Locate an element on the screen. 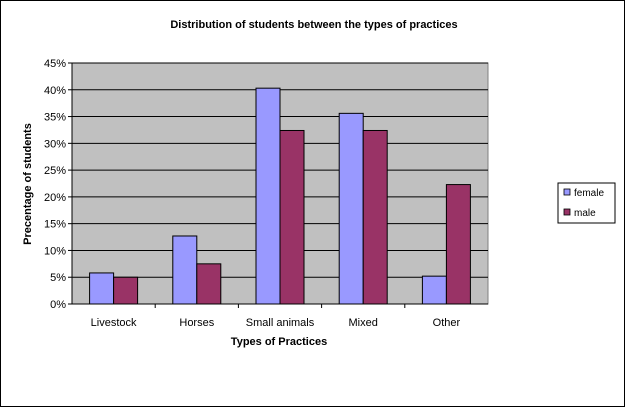 This screenshot has height=407, width=625. y-tick-label: 20% is located at coordinates (55, 198).